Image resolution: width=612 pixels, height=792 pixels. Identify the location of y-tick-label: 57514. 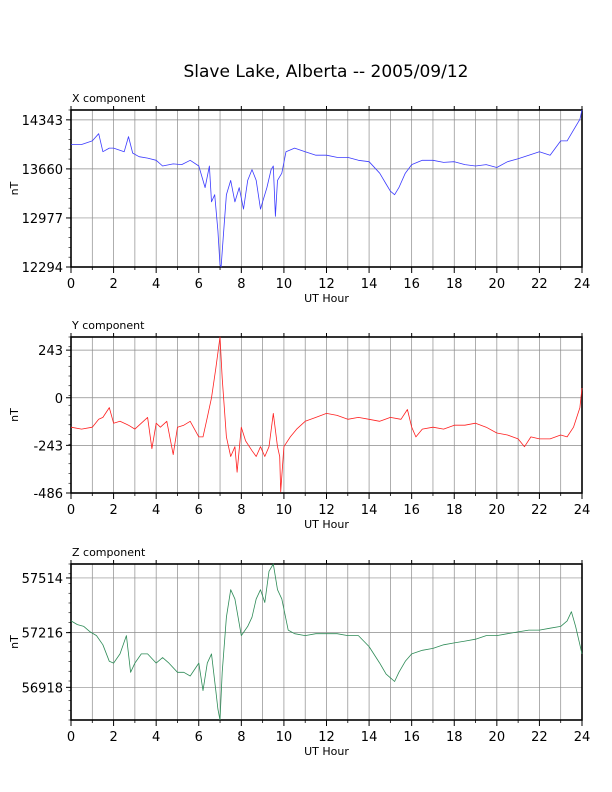
(42, 579).